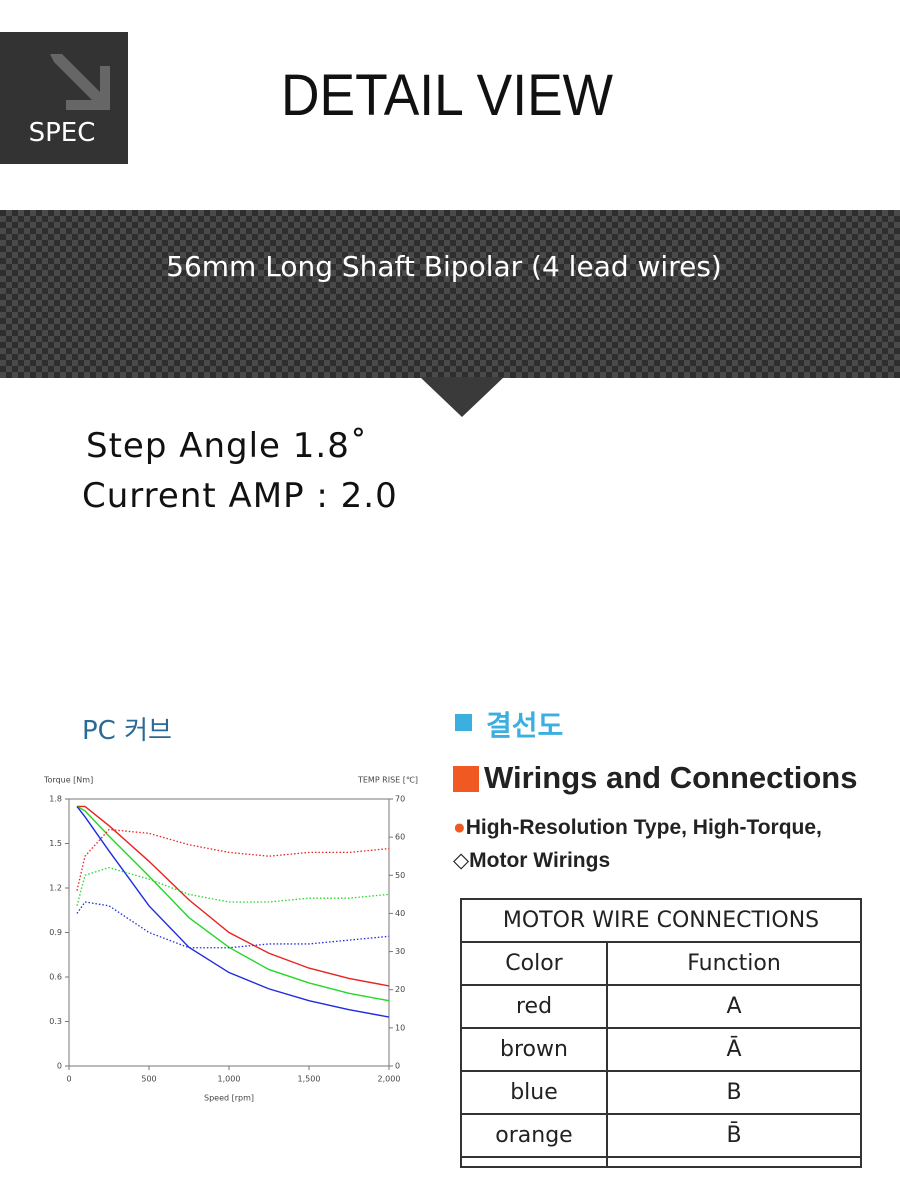 The height and width of the screenshot is (1200, 900). I want to click on wiring-title: Wirings and Connections, so click(671, 777).